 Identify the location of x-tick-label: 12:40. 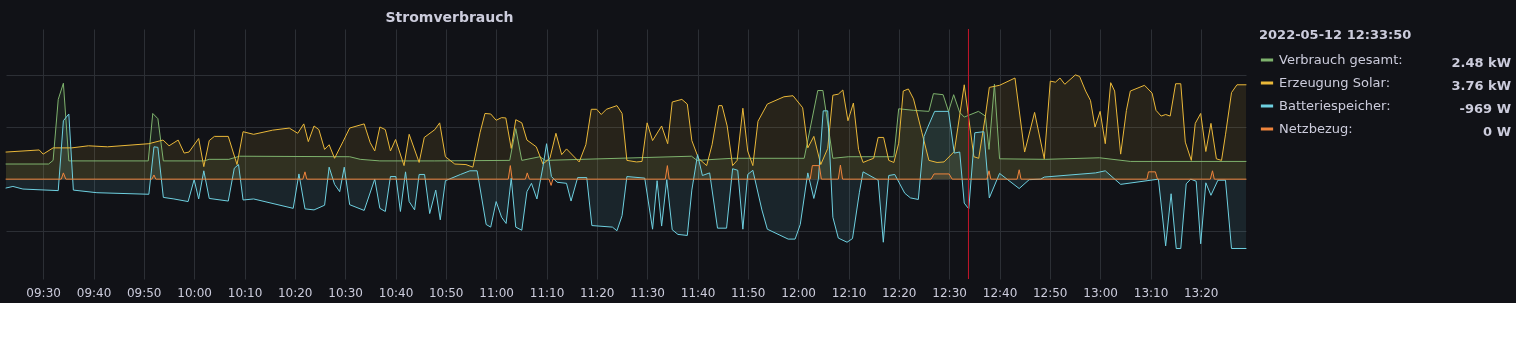
(1000, 292).